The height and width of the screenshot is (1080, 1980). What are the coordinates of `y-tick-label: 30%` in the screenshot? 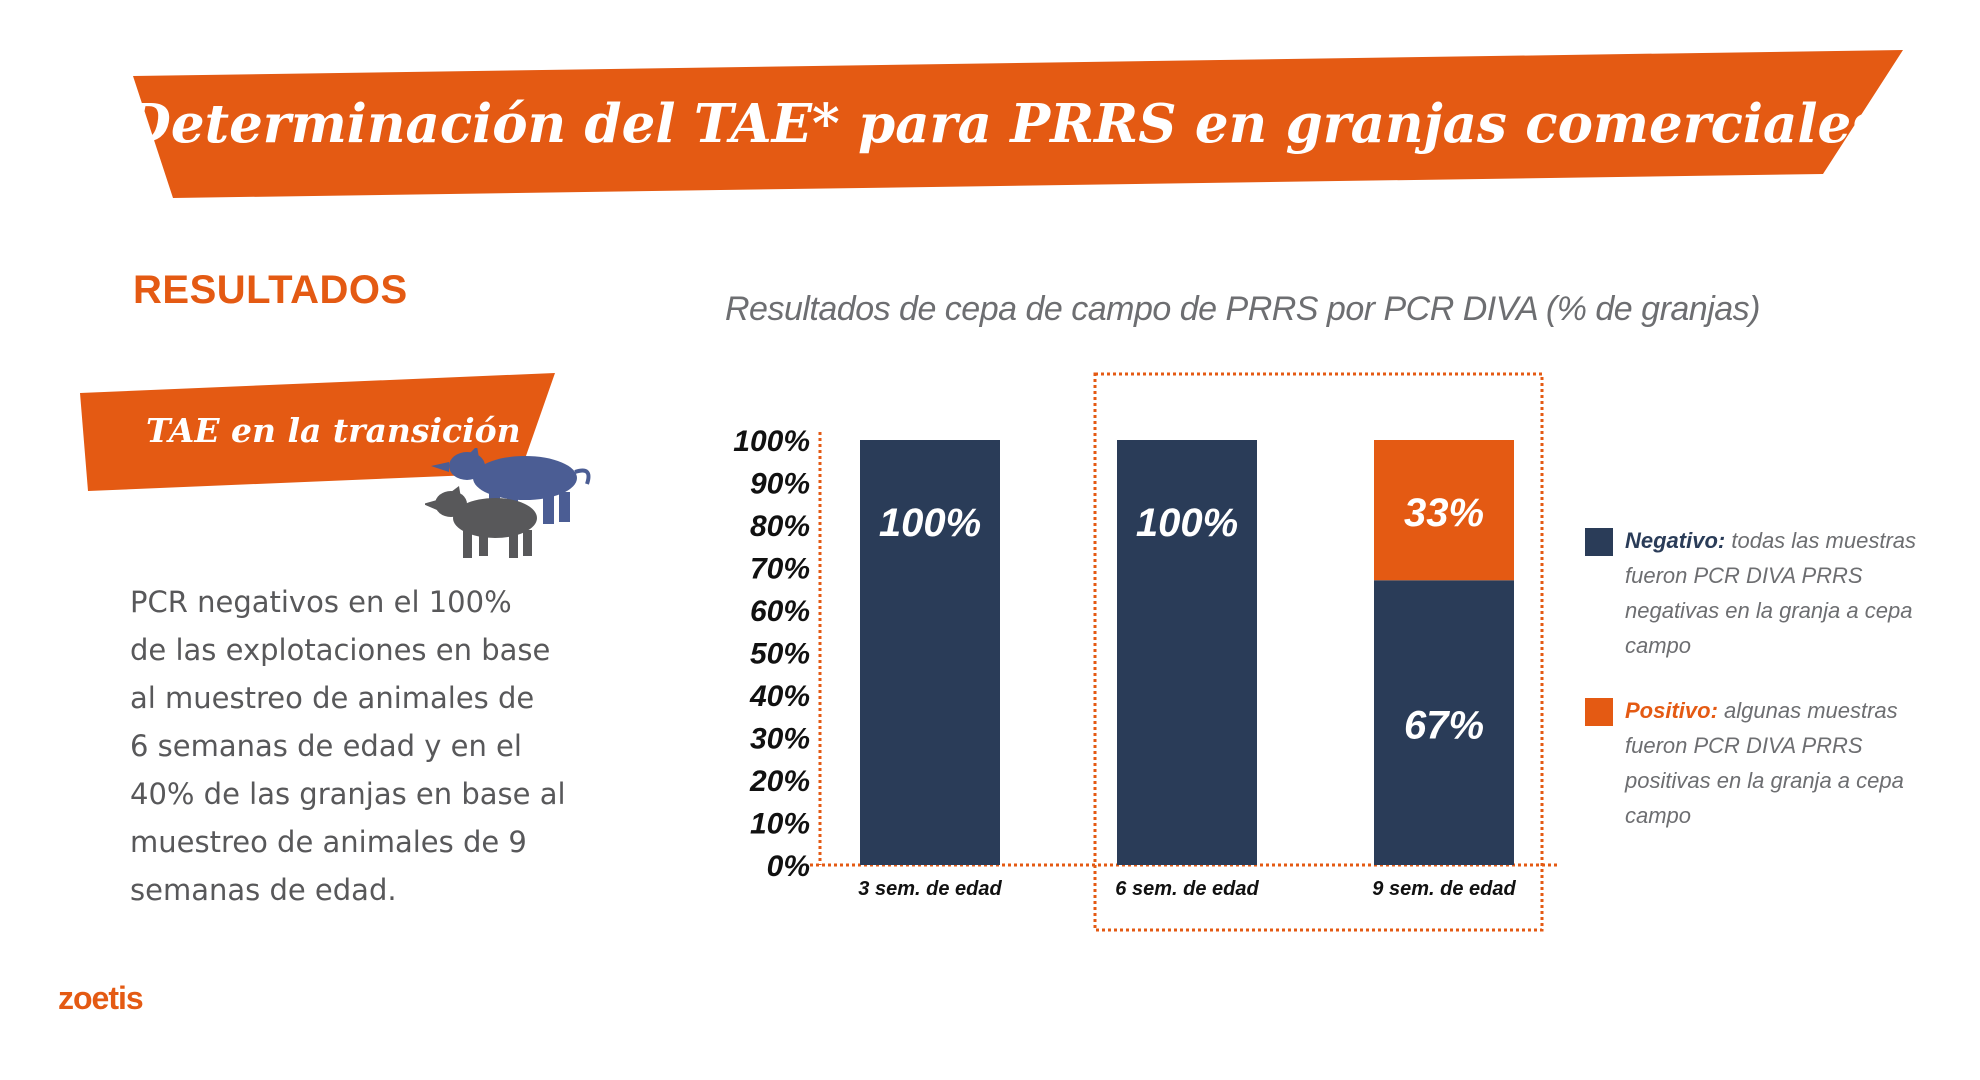 It's located at (780, 739).